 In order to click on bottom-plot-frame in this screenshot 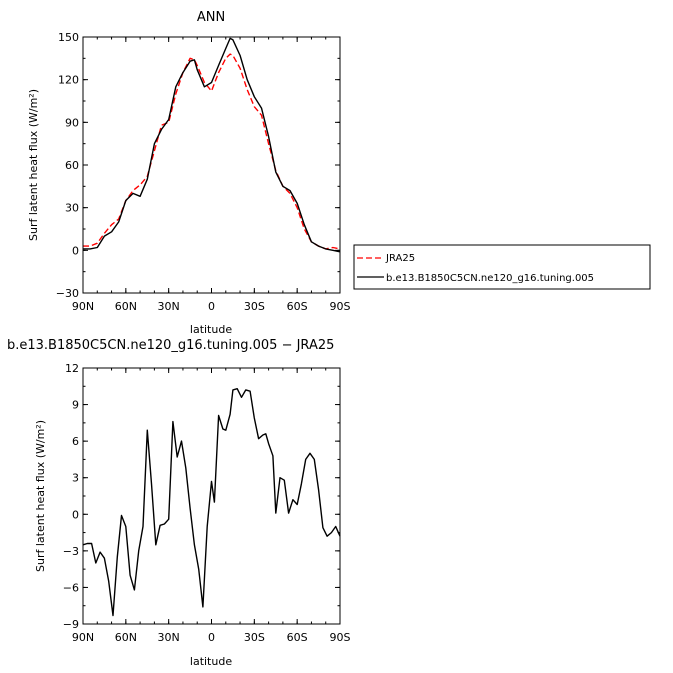, I will do `click(211, 496)`.